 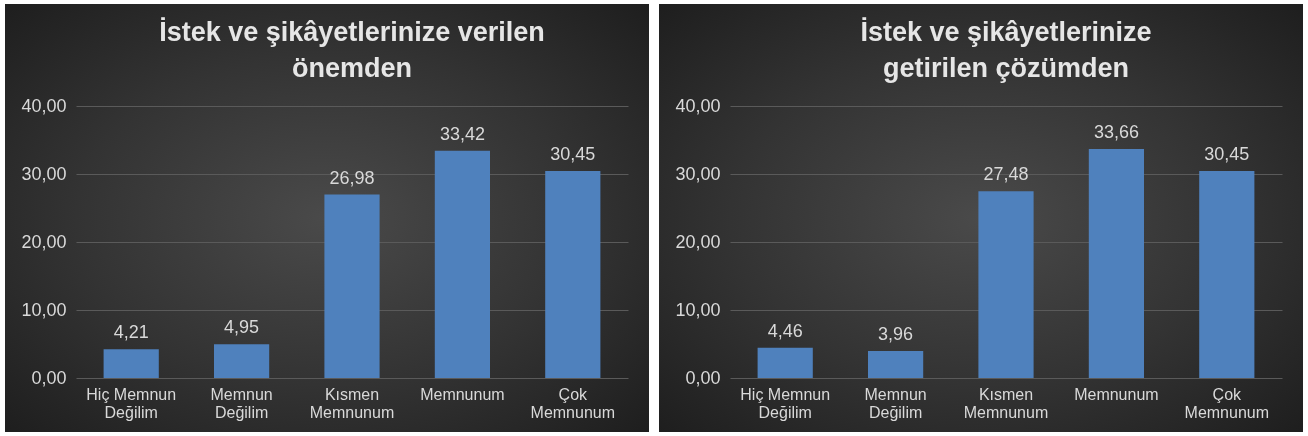 I want to click on data-label: 27,48, so click(x=1006, y=174).